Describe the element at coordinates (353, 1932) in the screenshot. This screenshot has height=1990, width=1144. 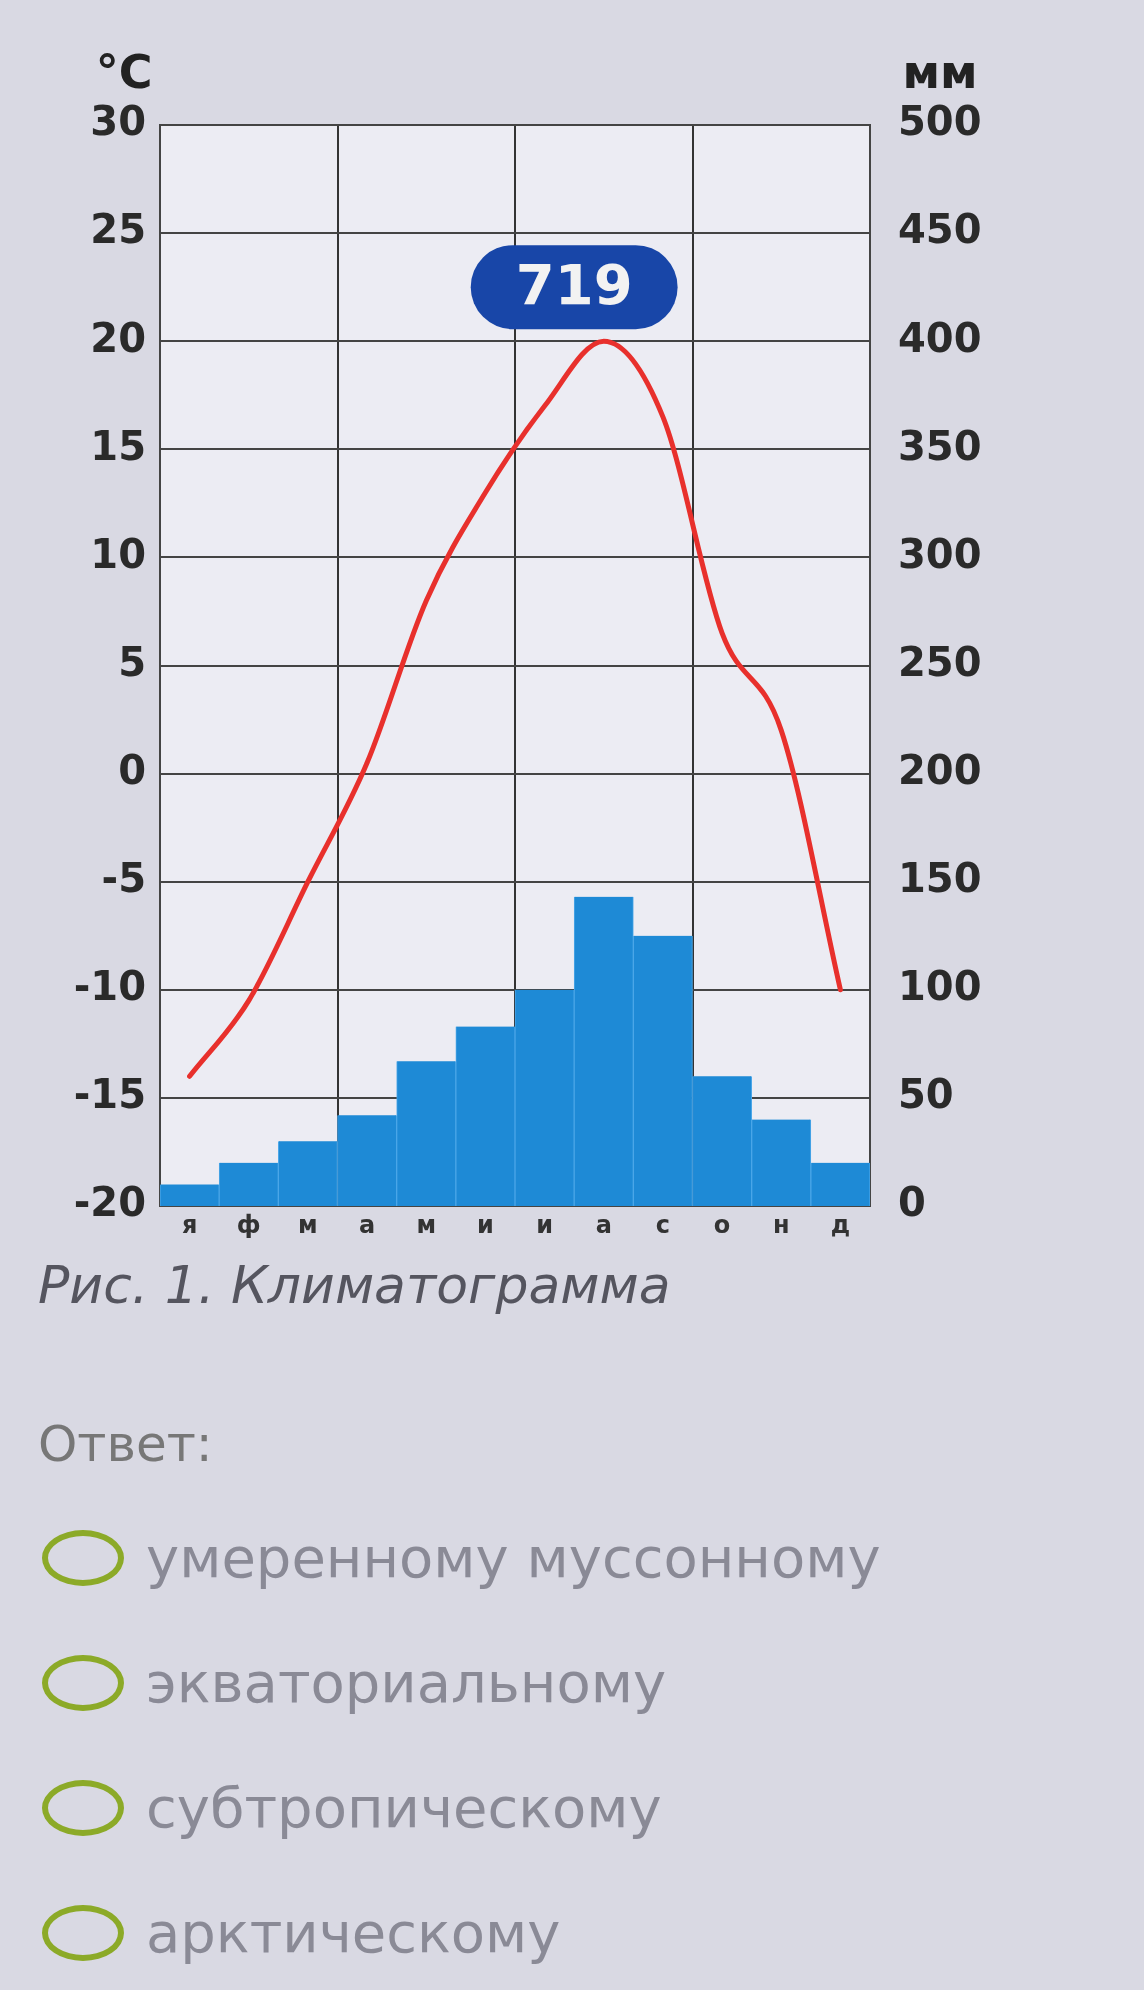
I see `text: арктическому` at that location.